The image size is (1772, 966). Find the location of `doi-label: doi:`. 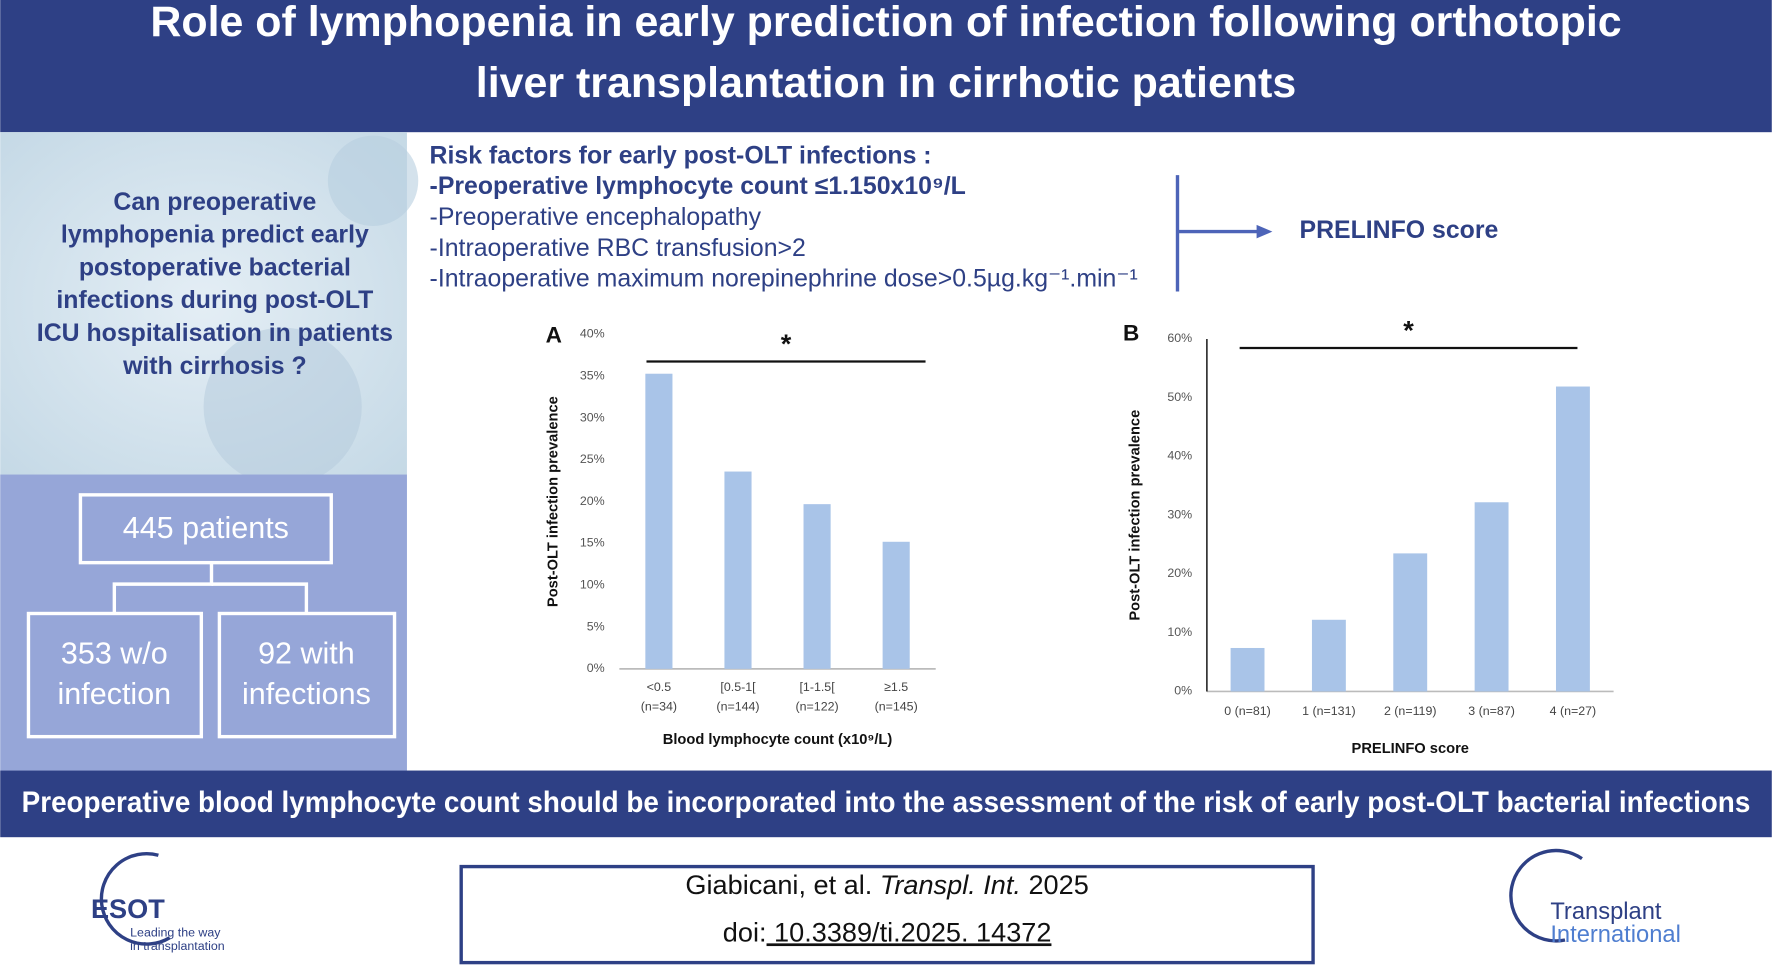

doi-label: doi: is located at coordinates (745, 932).